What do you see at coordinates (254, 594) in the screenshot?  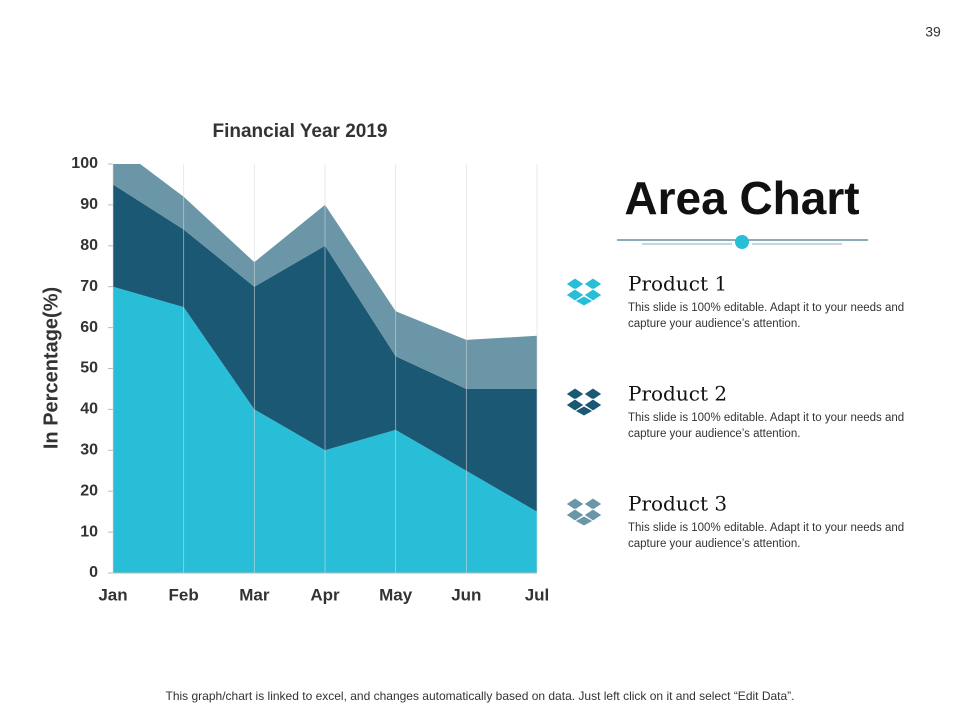 I see `x-tick-label: Mar` at bounding box center [254, 594].